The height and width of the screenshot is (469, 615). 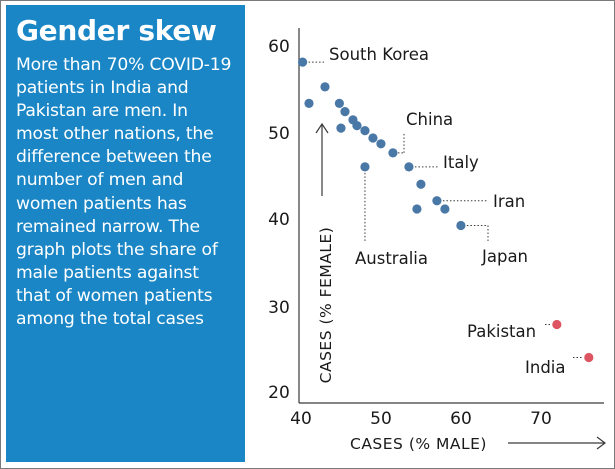 What do you see at coordinates (601, 443) in the screenshot?
I see `x-axis-arrowhead` at bounding box center [601, 443].